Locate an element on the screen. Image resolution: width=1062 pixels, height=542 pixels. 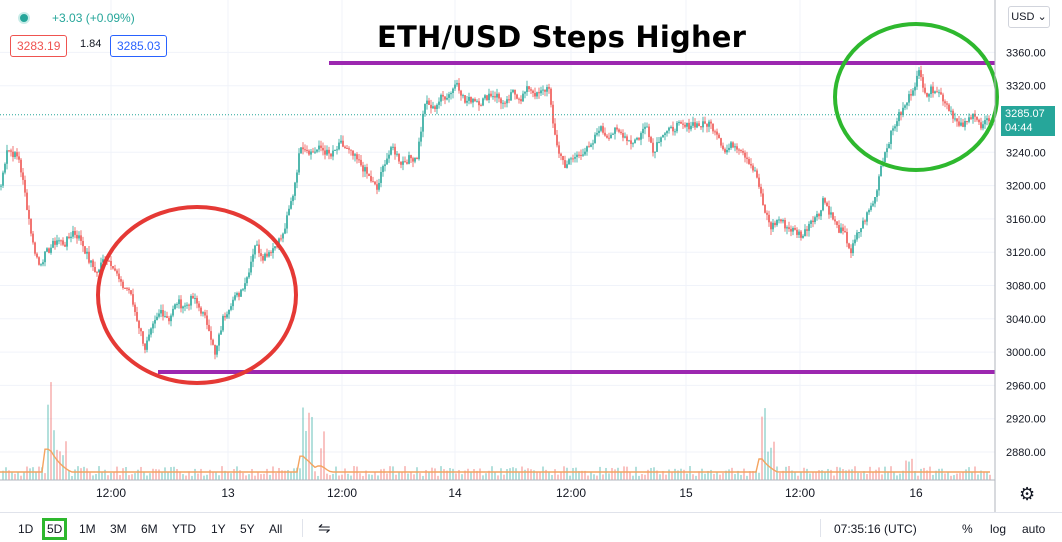
timeframe-ytd: YTD is located at coordinates (184, 529).